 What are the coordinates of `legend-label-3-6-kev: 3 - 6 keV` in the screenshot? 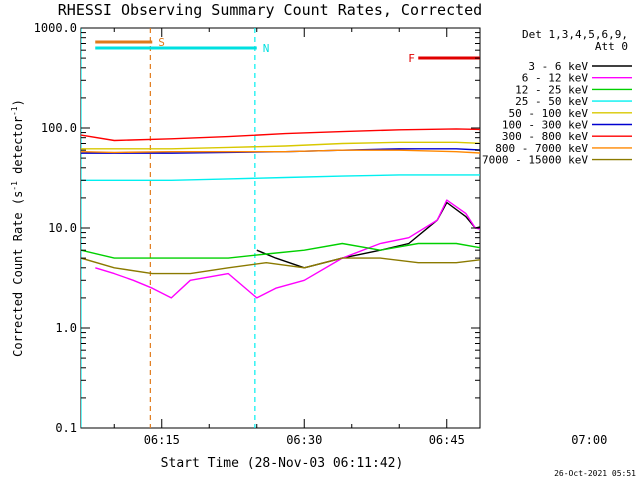 It's located at (558, 66).